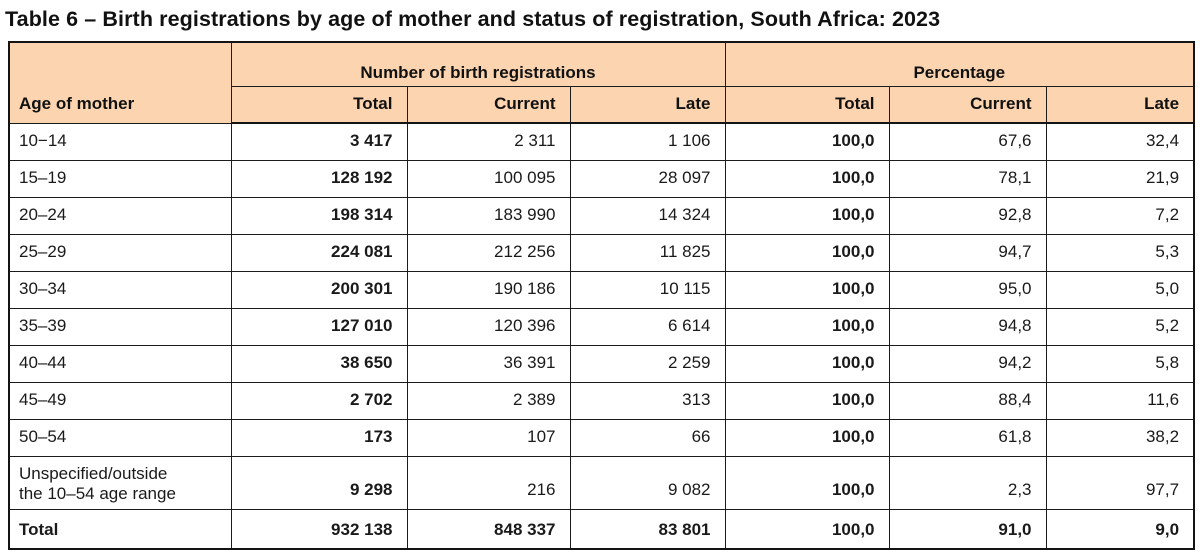 This screenshot has width=1200, height=555. What do you see at coordinates (967, 326) in the screenshot?
I see `pct-current-cell: 94,8` at bounding box center [967, 326].